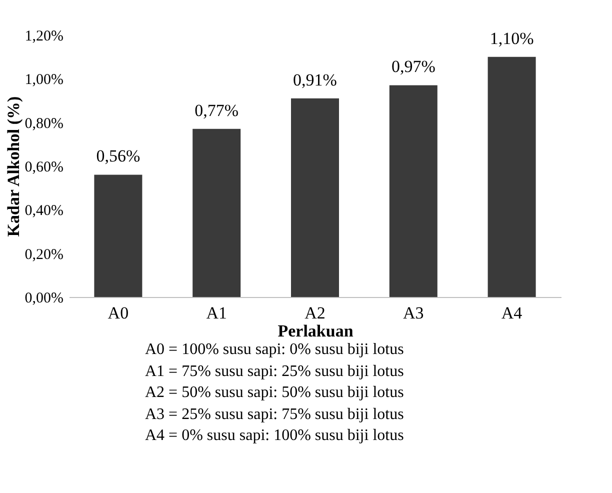 This screenshot has height=493, width=612. What do you see at coordinates (118, 313) in the screenshot?
I see `x-tick-label: A0` at bounding box center [118, 313].